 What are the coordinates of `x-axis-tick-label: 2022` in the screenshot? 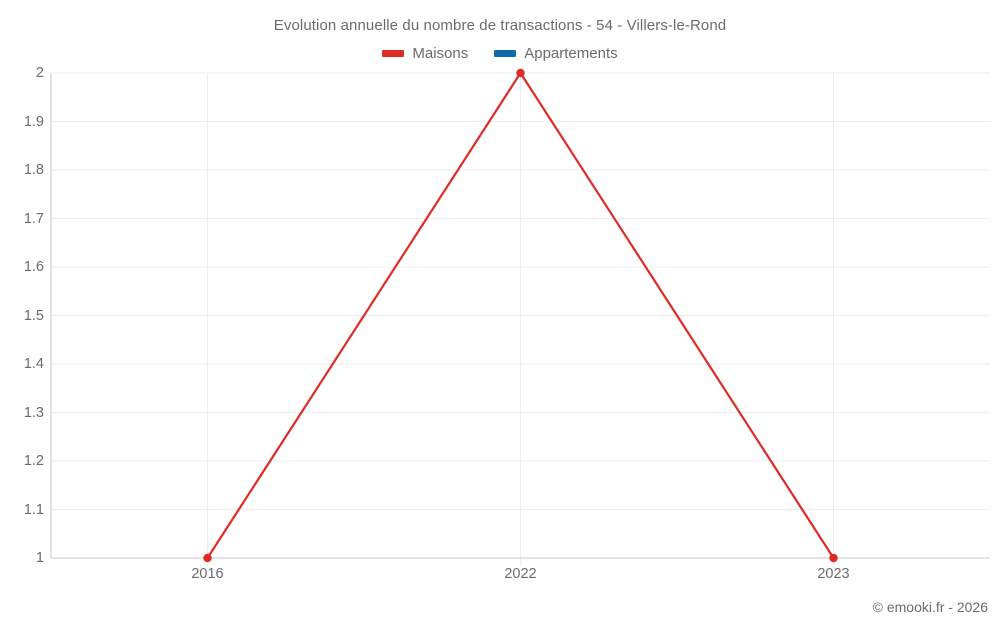 It's located at (520, 574).